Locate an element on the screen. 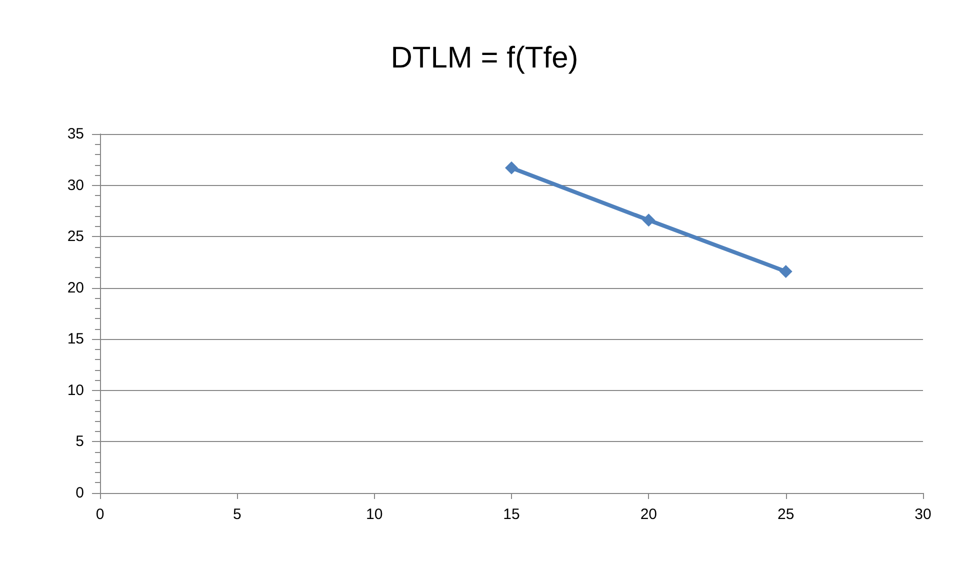 Image resolution: width=969 pixels, height=586 pixels. x-tick-label: 25 is located at coordinates (785, 514).